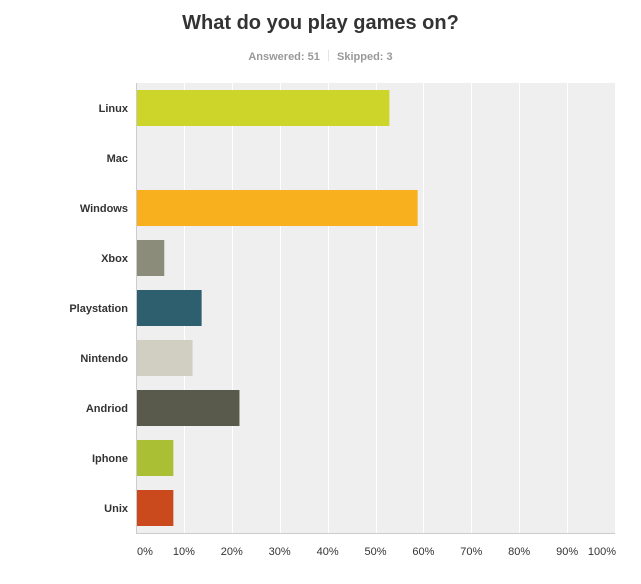  Describe the element at coordinates (110, 459) in the screenshot. I see `category-label: Iphone` at that location.